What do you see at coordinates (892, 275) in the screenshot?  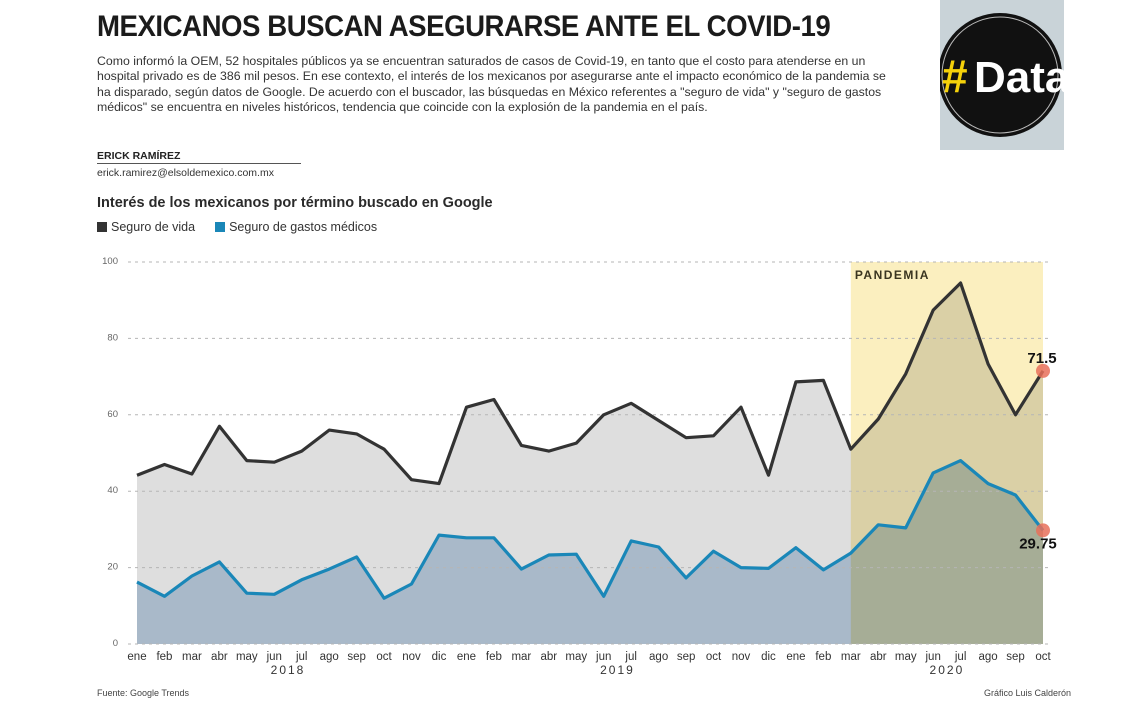 I see `pandemic-label: PANDEMIA` at bounding box center [892, 275].